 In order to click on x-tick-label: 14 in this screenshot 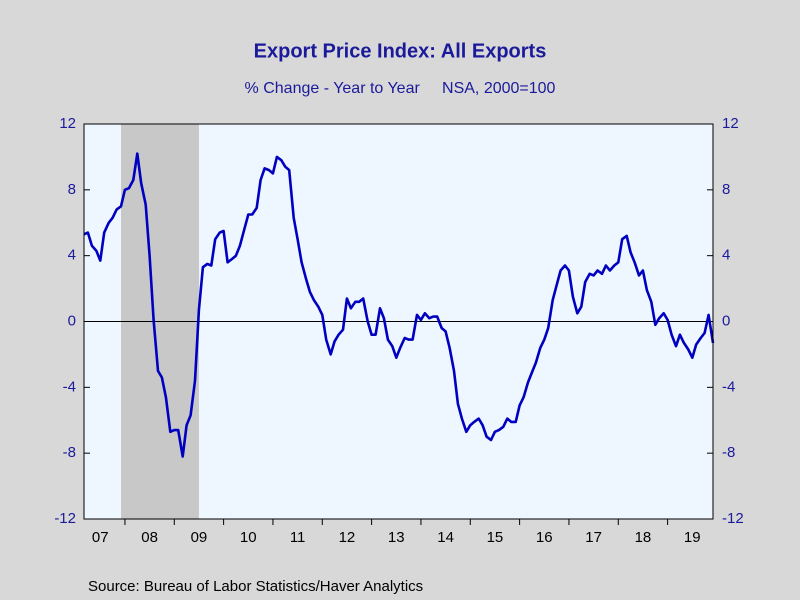, I will do `click(445, 537)`.